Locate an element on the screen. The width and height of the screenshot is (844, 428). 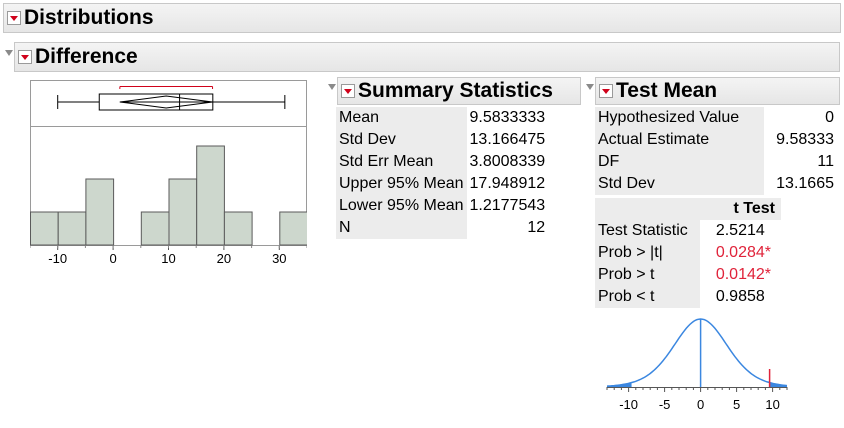
t-test-value: 0.0284* is located at coordinates (740, 253).